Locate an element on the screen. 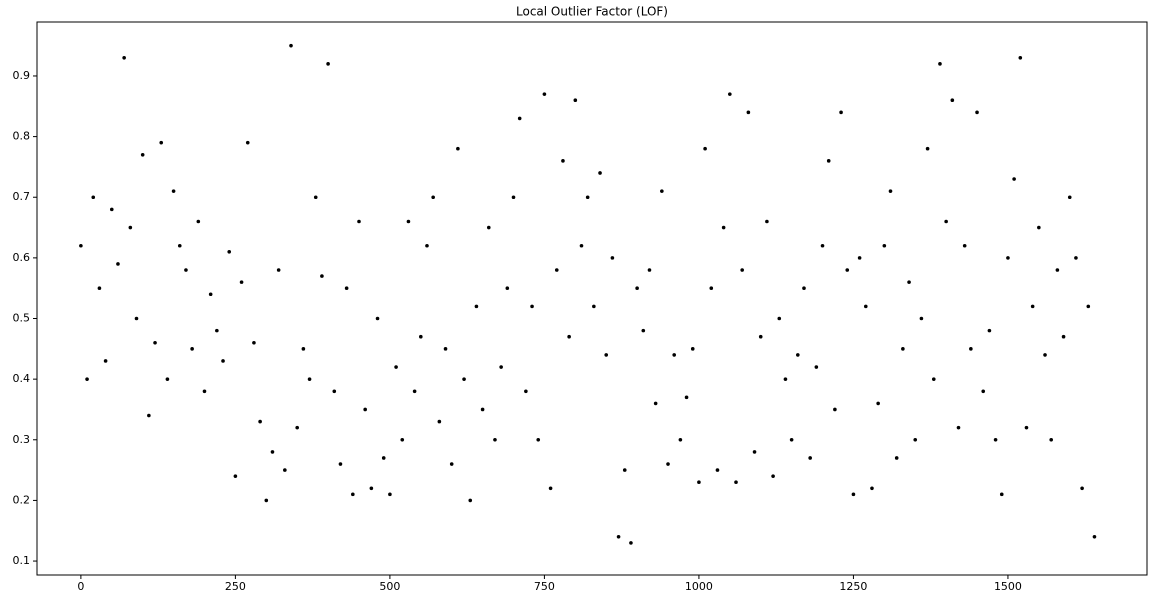 This screenshot has height=590, width=1153. y-tick-label: 0.8 is located at coordinates (22, 136).